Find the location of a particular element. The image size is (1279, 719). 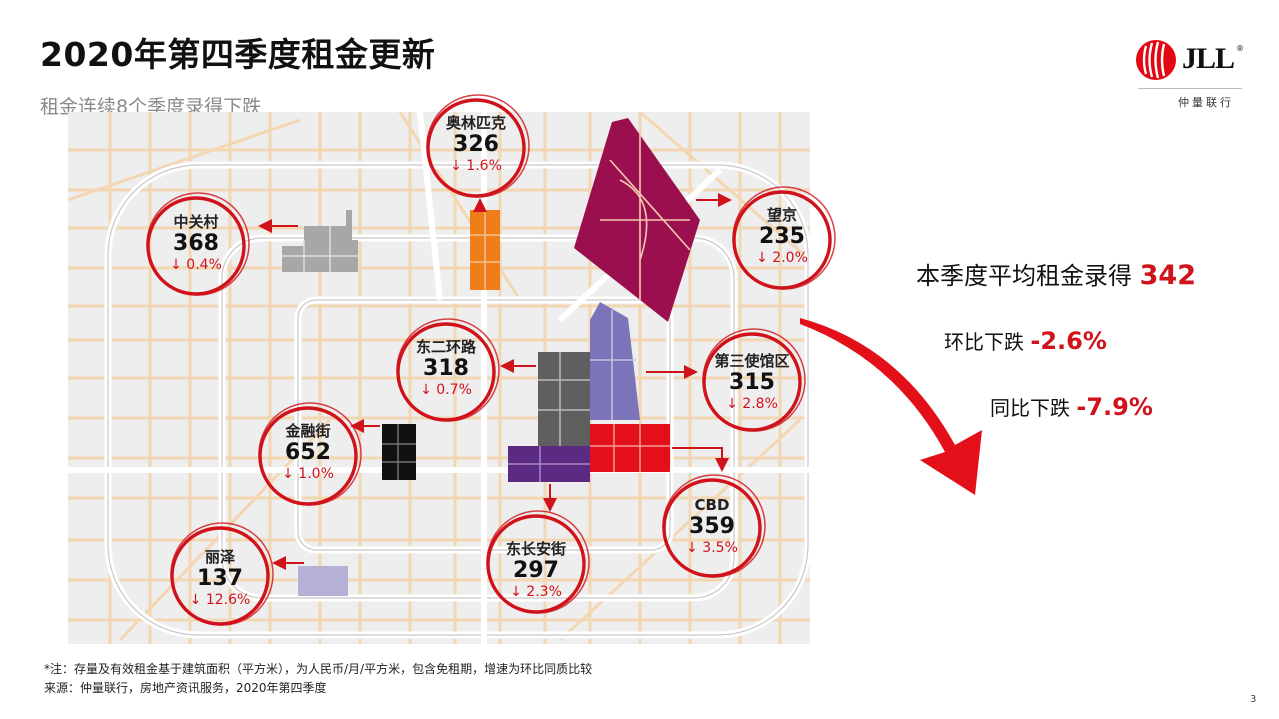

summary-average-rent: 本季度平均租金录得 342 is located at coordinates (1056, 273).